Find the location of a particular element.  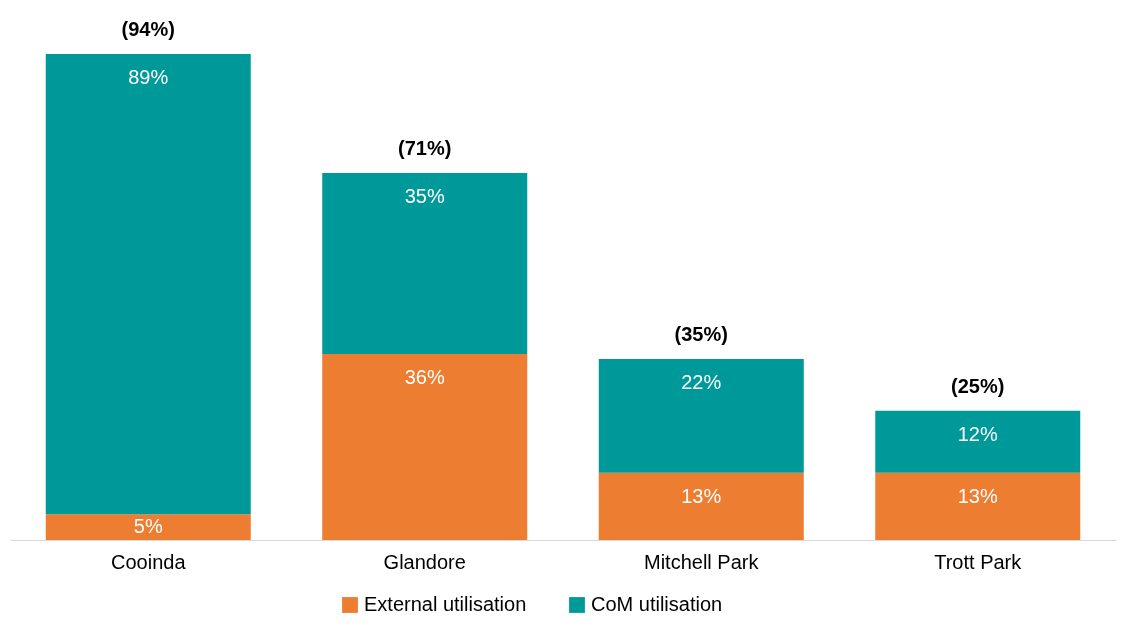

data-label: 35% is located at coordinates (424, 196).